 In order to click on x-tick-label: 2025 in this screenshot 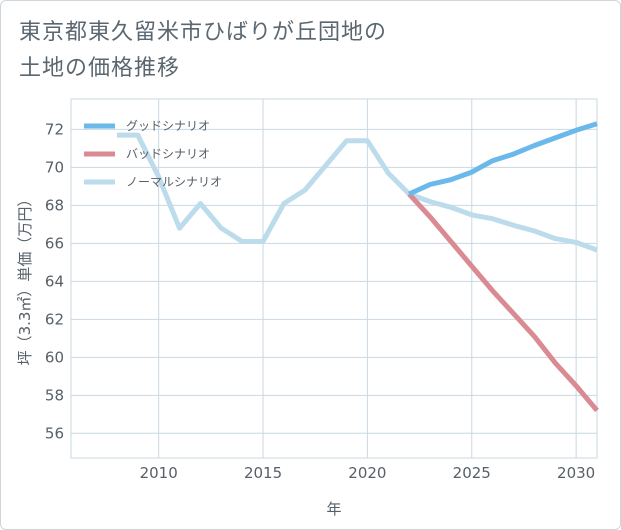, I will do `click(472, 473)`.